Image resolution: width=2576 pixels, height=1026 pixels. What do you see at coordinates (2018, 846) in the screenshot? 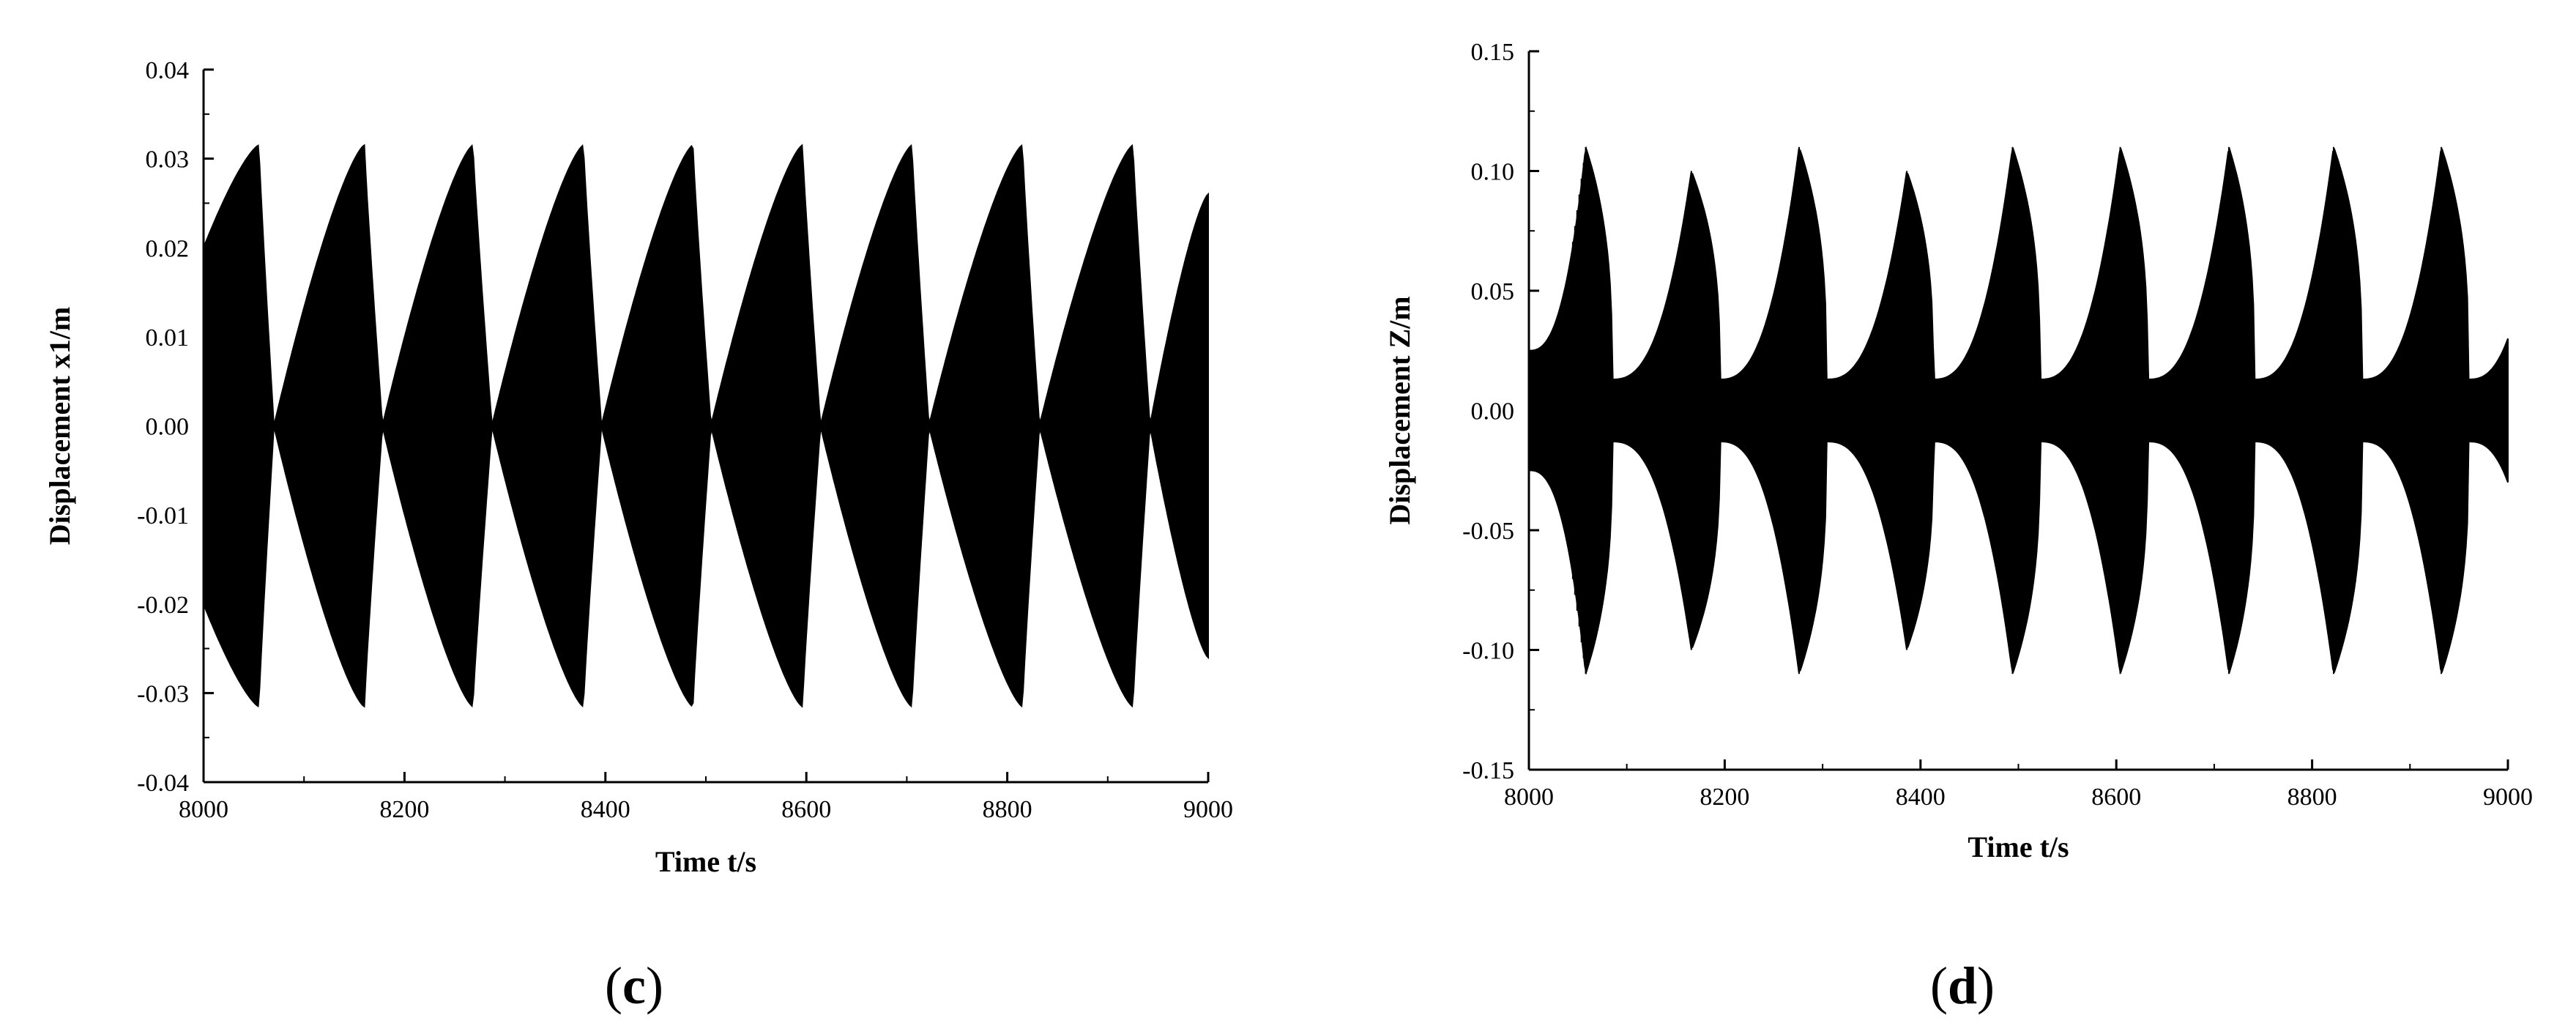
I see `x-axis-title-d: Time t/s` at bounding box center [2018, 846].